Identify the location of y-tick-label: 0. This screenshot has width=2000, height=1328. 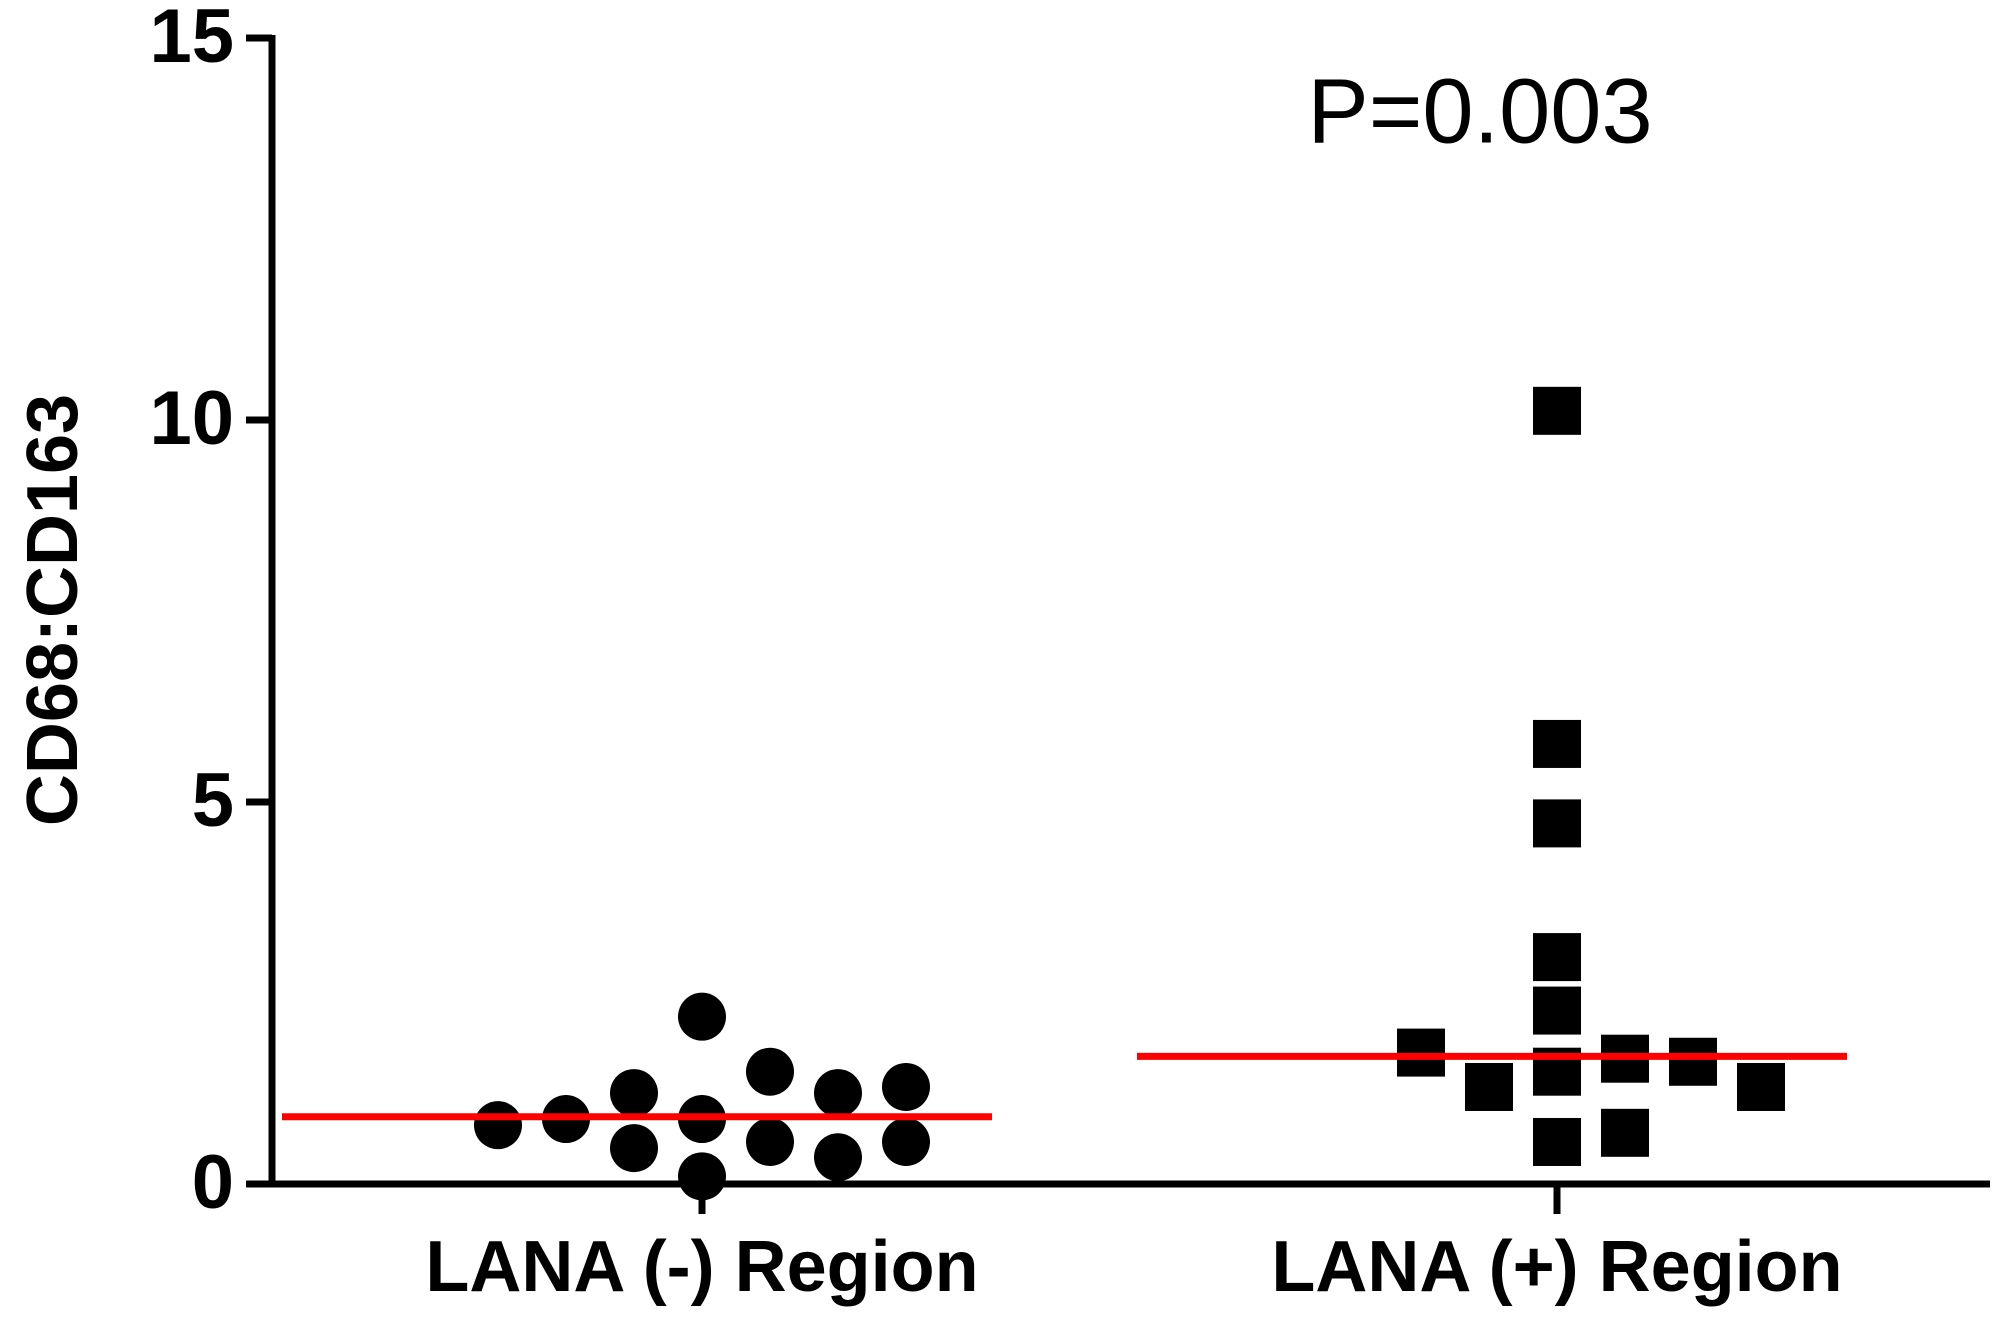
(213, 1182).